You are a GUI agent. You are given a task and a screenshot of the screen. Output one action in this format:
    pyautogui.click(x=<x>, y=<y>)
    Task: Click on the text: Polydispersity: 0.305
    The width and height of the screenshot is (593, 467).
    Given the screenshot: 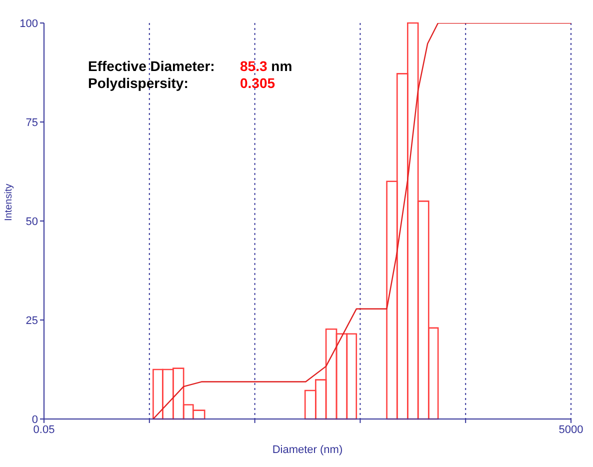 What is the action you would take?
    pyautogui.click(x=182, y=83)
    